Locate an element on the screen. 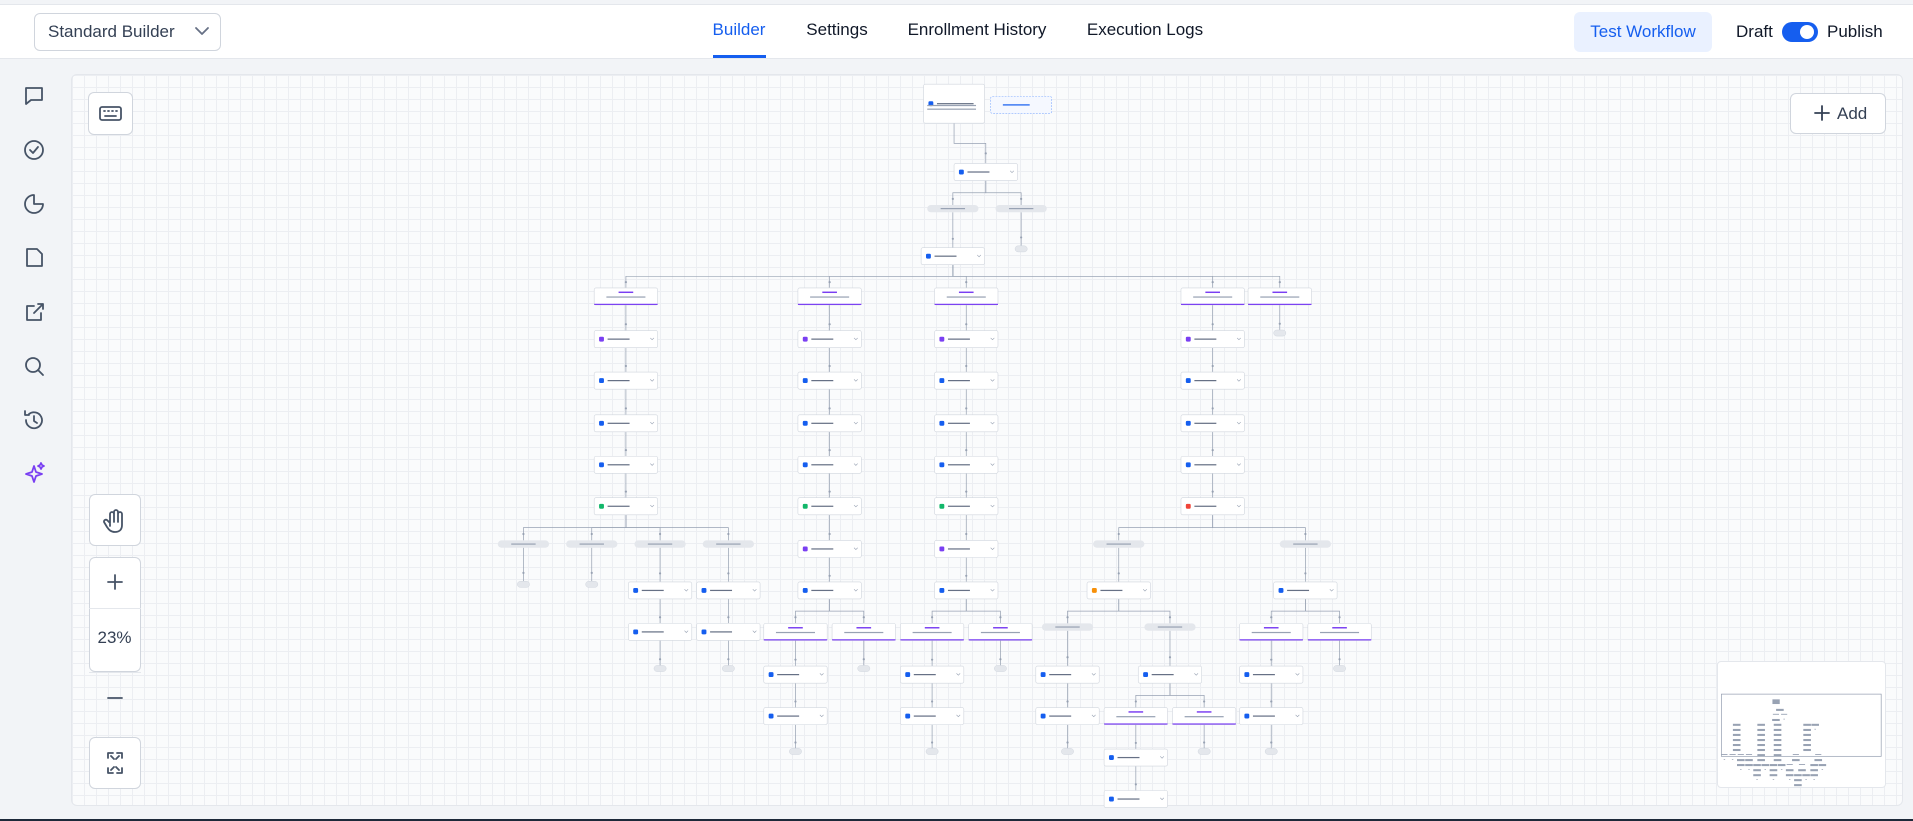 The height and width of the screenshot is (821, 1913). add-button: Add is located at coordinates (1838, 113).